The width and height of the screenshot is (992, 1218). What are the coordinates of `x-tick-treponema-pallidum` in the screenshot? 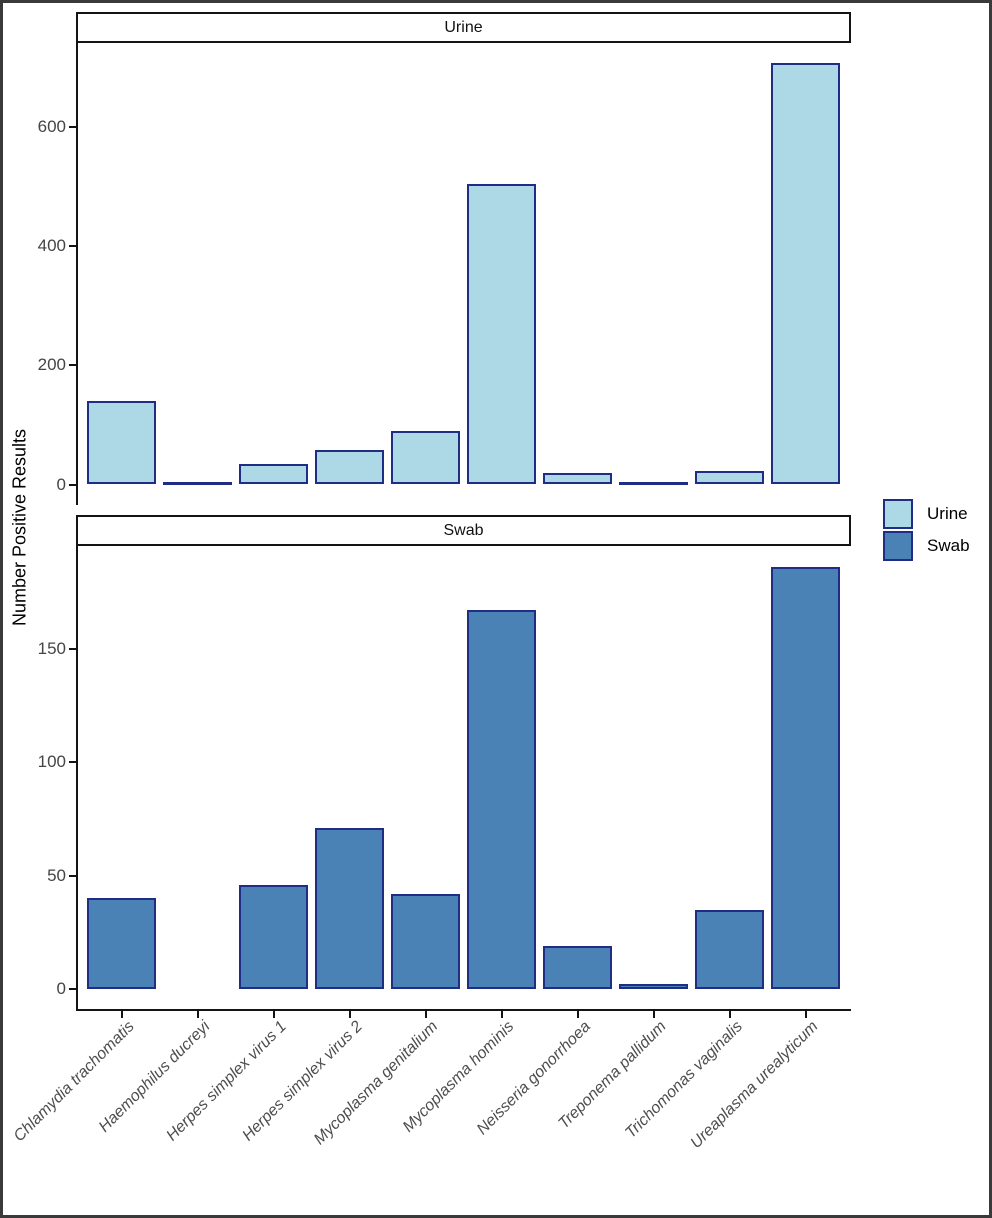 It's located at (653, 1014).